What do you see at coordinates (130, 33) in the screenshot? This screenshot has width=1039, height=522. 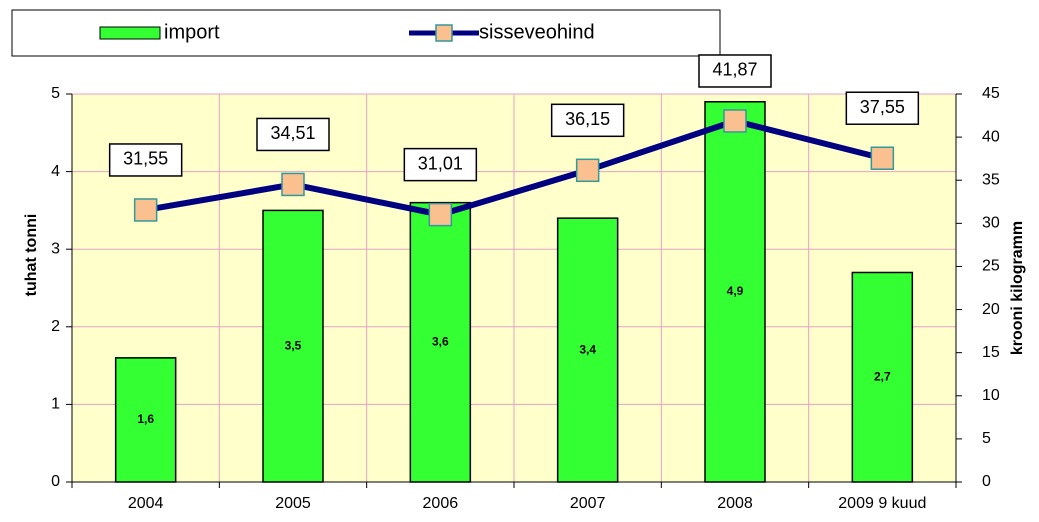 I see `legend-swatch` at bounding box center [130, 33].